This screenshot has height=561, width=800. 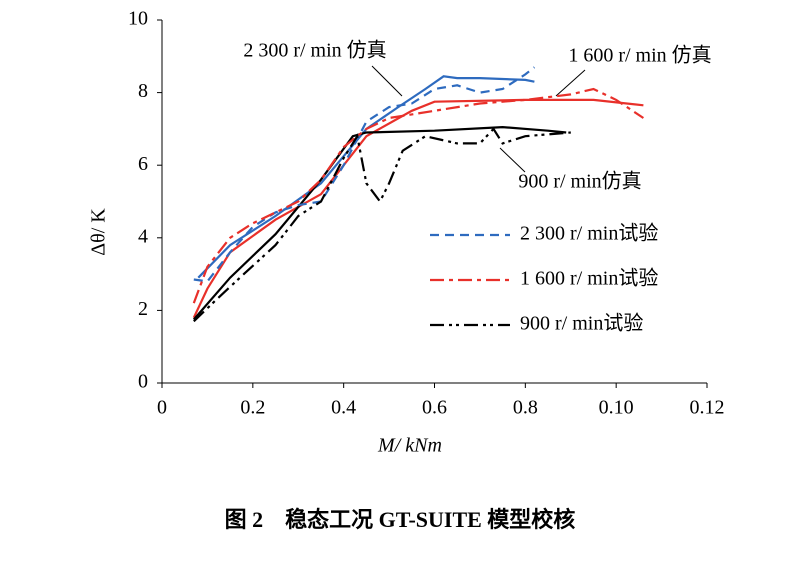 What do you see at coordinates (434, 408) in the screenshot?
I see `x-tick-label: 0.6` at bounding box center [434, 408].